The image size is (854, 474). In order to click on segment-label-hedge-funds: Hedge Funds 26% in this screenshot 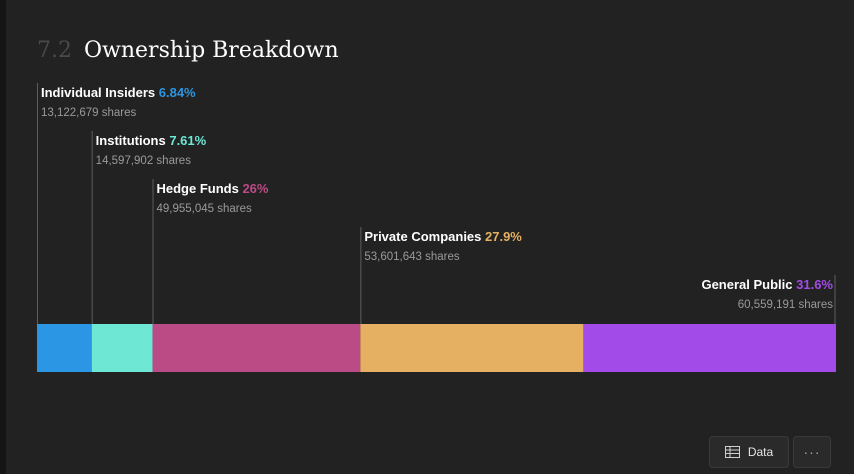, I will do `click(213, 188)`.